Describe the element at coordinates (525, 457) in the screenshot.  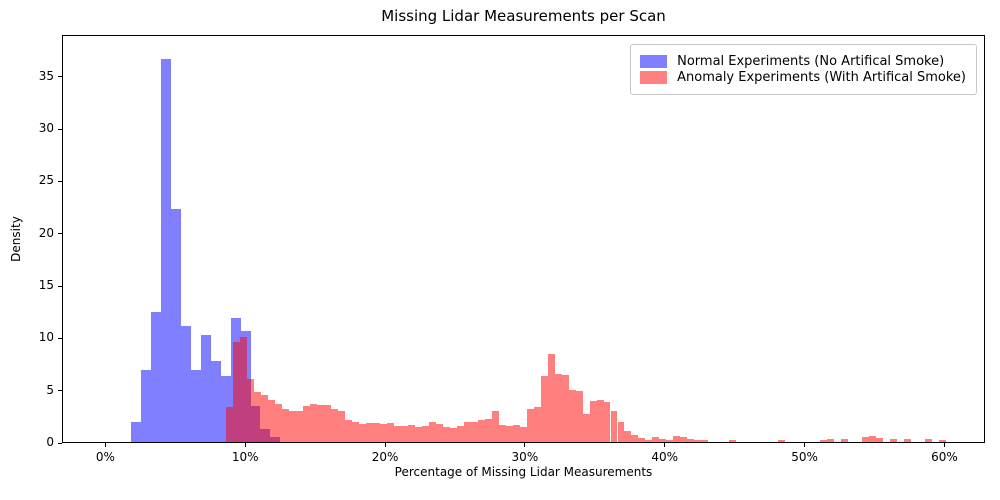
I see `x-tick-label: 30%` at that location.